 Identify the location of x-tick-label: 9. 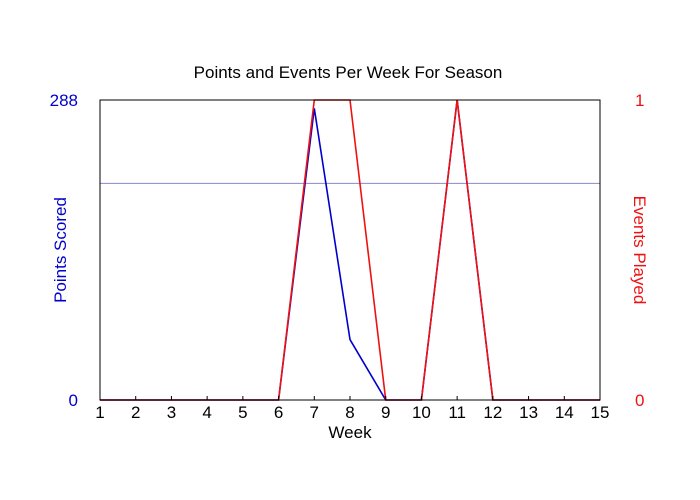
(385, 412).